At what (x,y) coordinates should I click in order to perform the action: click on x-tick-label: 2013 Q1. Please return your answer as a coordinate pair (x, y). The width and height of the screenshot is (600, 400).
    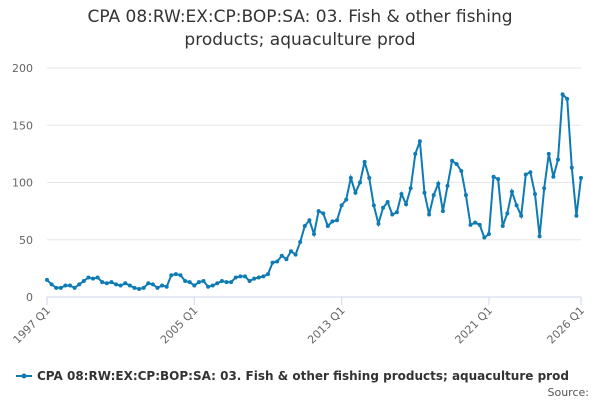
    Looking at the image, I should click on (326, 325).